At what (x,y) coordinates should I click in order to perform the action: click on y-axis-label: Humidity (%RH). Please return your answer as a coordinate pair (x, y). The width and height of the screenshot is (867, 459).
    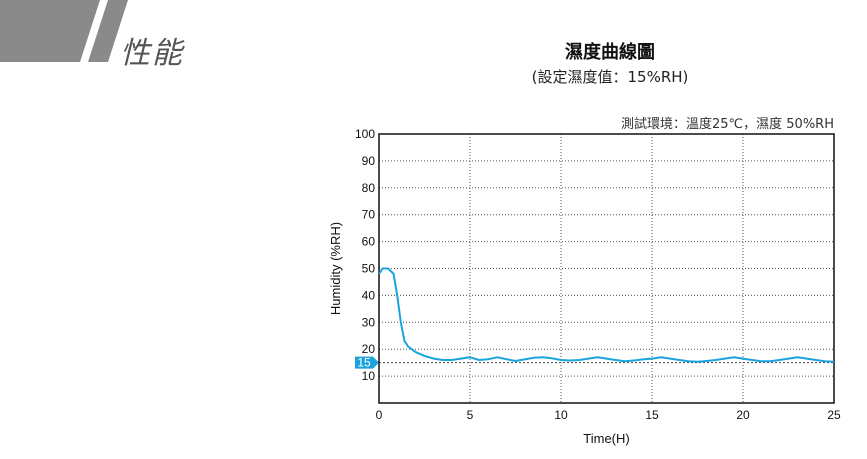
    Looking at the image, I should click on (335, 268).